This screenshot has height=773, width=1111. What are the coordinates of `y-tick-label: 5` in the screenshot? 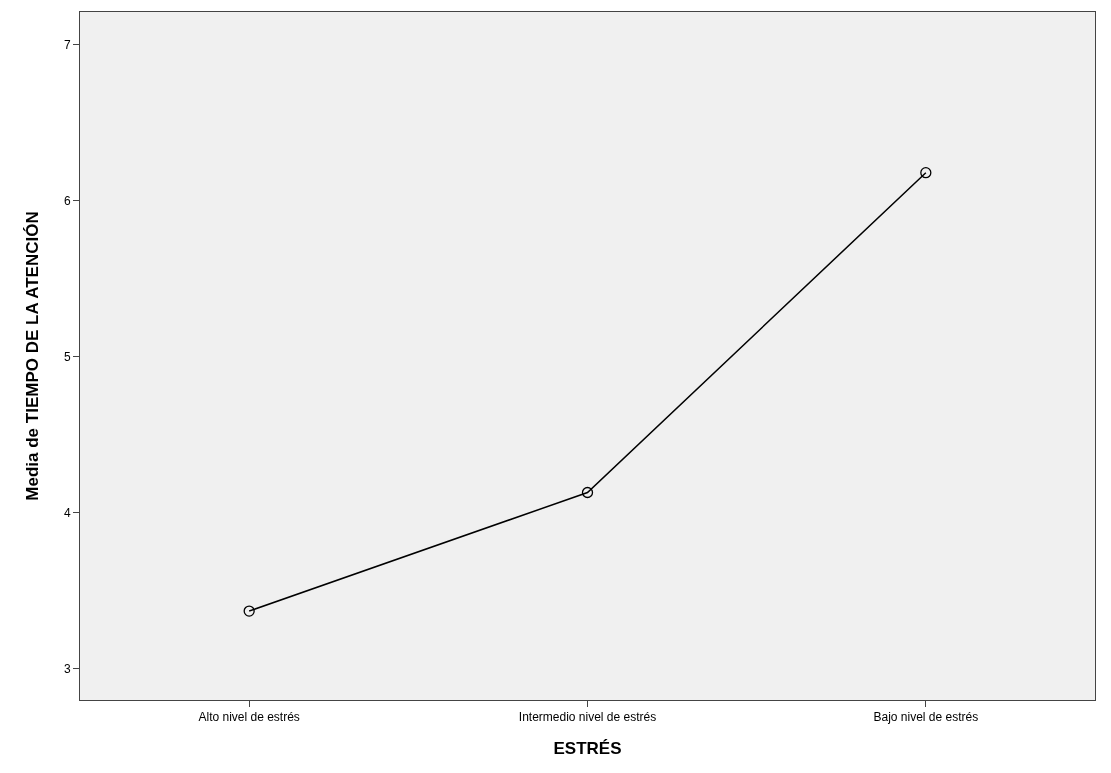 It's located at (67, 356).